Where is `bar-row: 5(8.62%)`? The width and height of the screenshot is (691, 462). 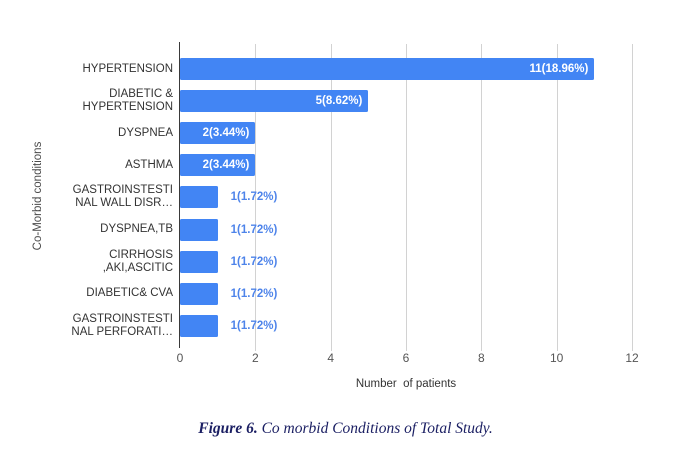
bar-row: 5(8.62%) is located at coordinates (406, 101).